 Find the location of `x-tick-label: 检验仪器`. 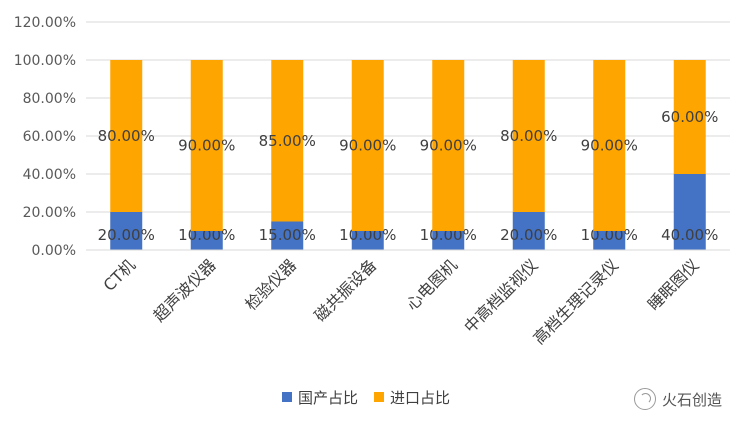

x-tick-label: 检验仪器 is located at coordinates (270, 284).